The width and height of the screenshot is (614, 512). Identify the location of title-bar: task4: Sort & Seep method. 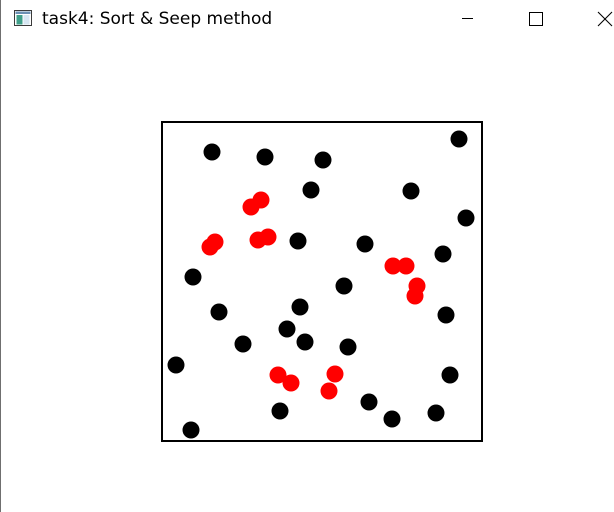
(307, 19).